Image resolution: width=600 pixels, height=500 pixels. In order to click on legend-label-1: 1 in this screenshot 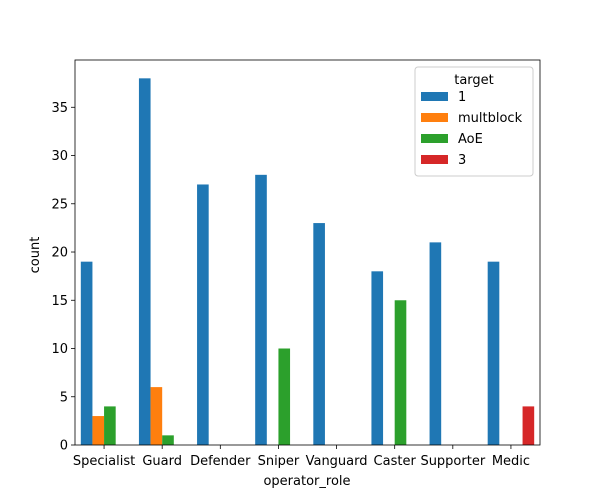, I will do `click(462, 97)`.